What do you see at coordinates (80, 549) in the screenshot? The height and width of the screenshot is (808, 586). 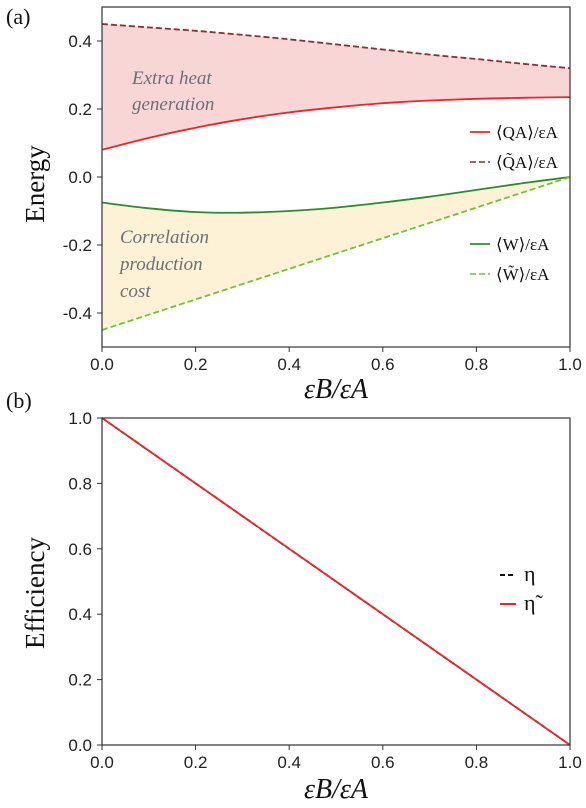 I see `y-tick-label-b-3: 0.6` at bounding box center [80, 549].